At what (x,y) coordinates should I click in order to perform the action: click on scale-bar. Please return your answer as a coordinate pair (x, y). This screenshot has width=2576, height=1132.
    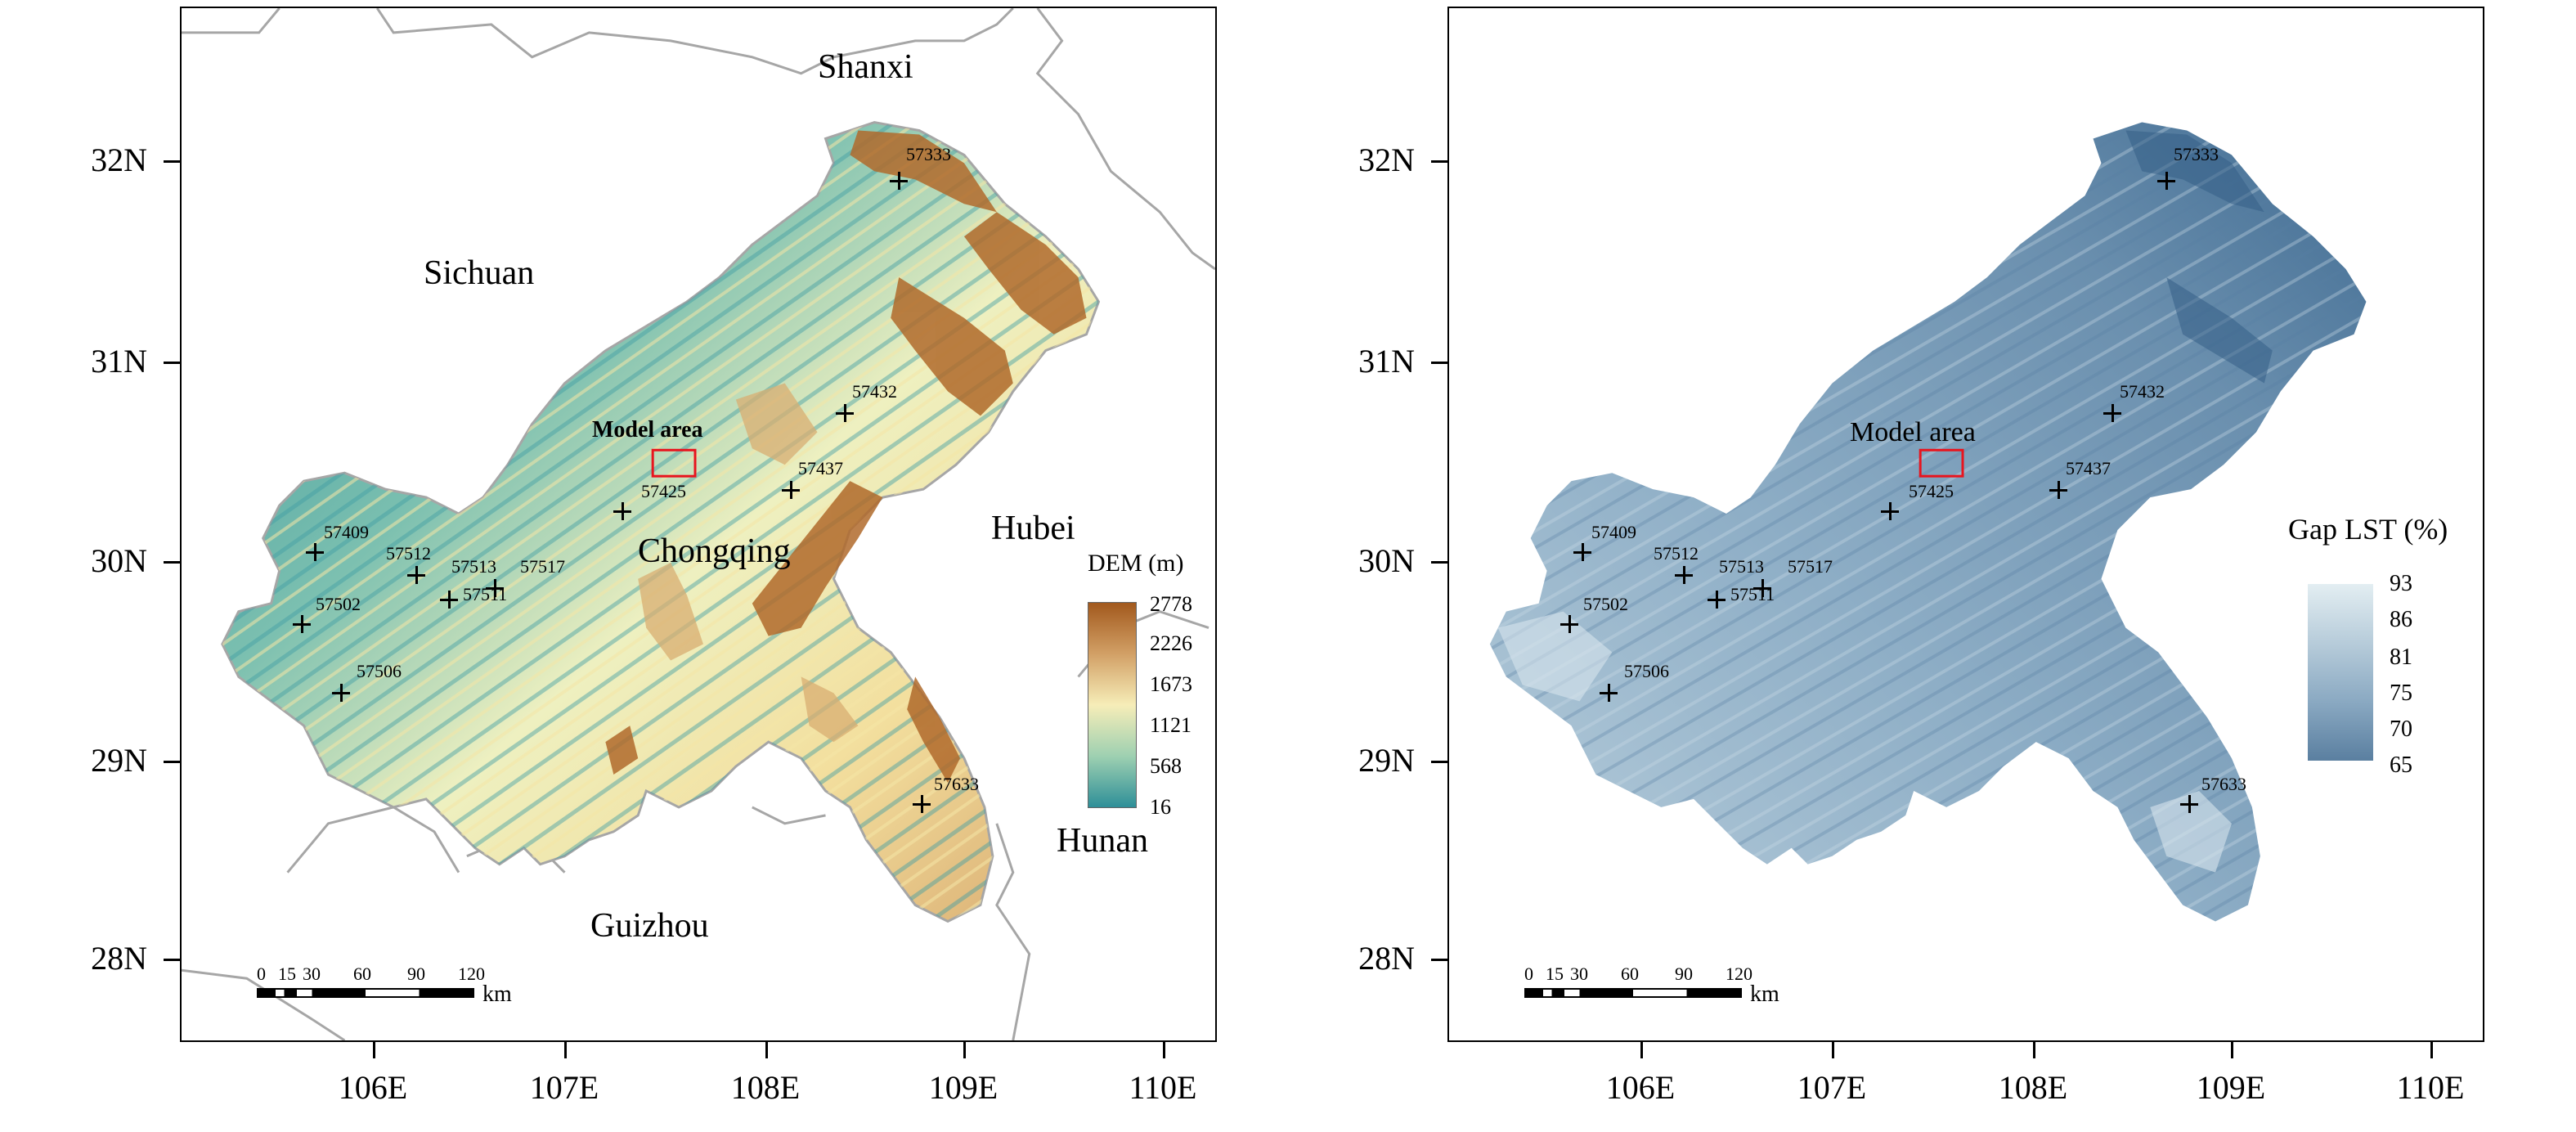
    Looking at the image, I should click on (1633, 993).